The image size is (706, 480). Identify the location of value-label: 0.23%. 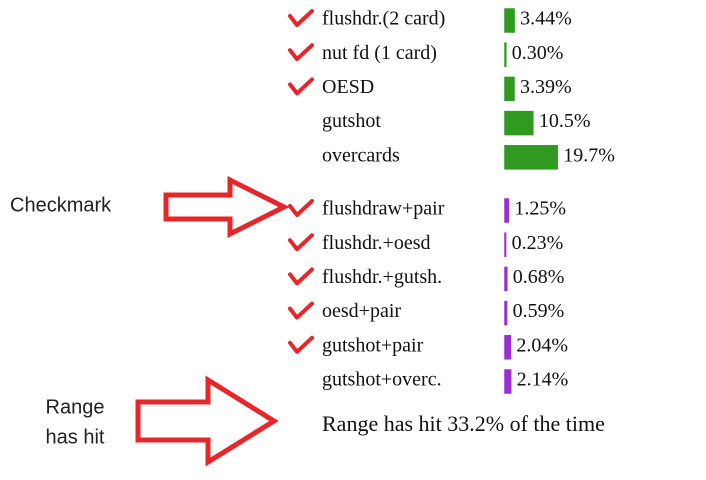
(538, 243).